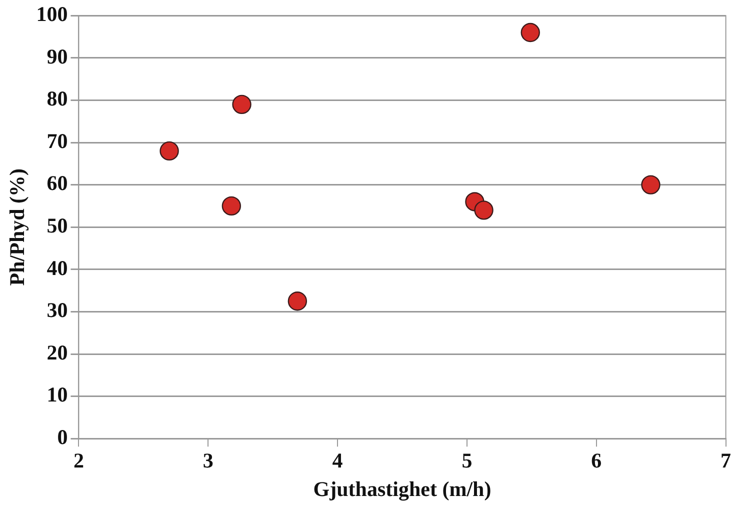 The height and width of the screenshot is (507, 736). What do you see at coordinates (57, 98) in the screenshot?
I see `y-tick-label: 80` at bounding box center [57, 98].